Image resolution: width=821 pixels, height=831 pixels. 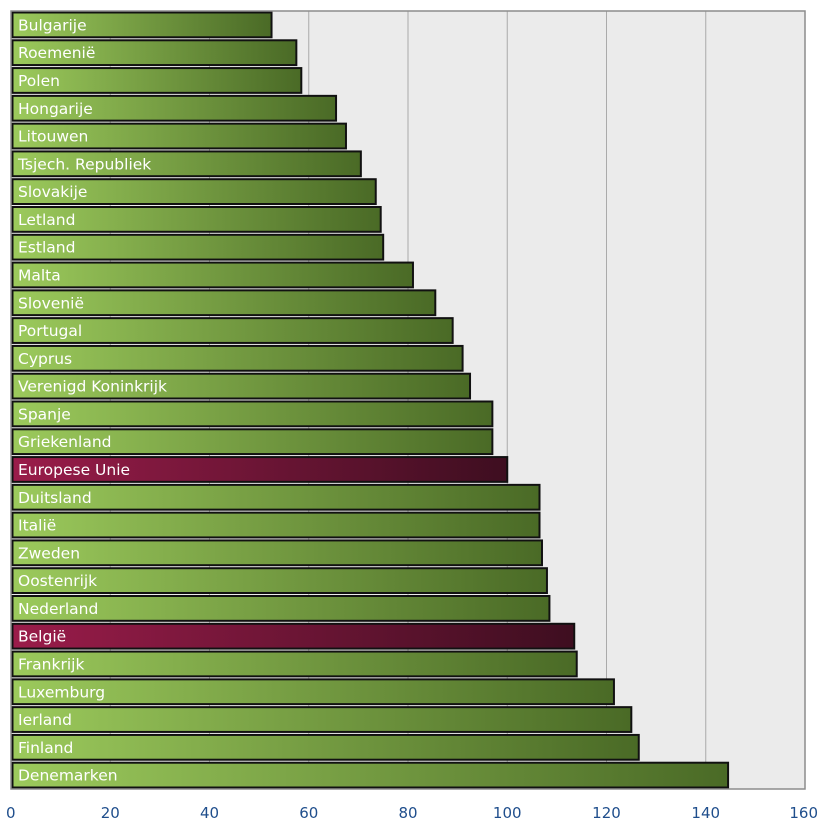 I want to click on bar-label-verenigd-koninkrijk: Verenigd Koninkrijk, so click(x=92, y=387).